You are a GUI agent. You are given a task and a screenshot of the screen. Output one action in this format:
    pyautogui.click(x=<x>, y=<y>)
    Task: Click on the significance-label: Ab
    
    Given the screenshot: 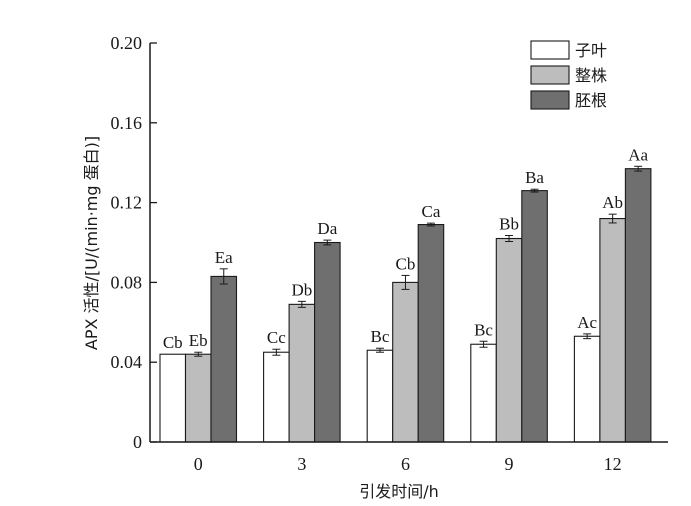 What is the action you would take?
    pyautogui.click(x=612, y=202)
    